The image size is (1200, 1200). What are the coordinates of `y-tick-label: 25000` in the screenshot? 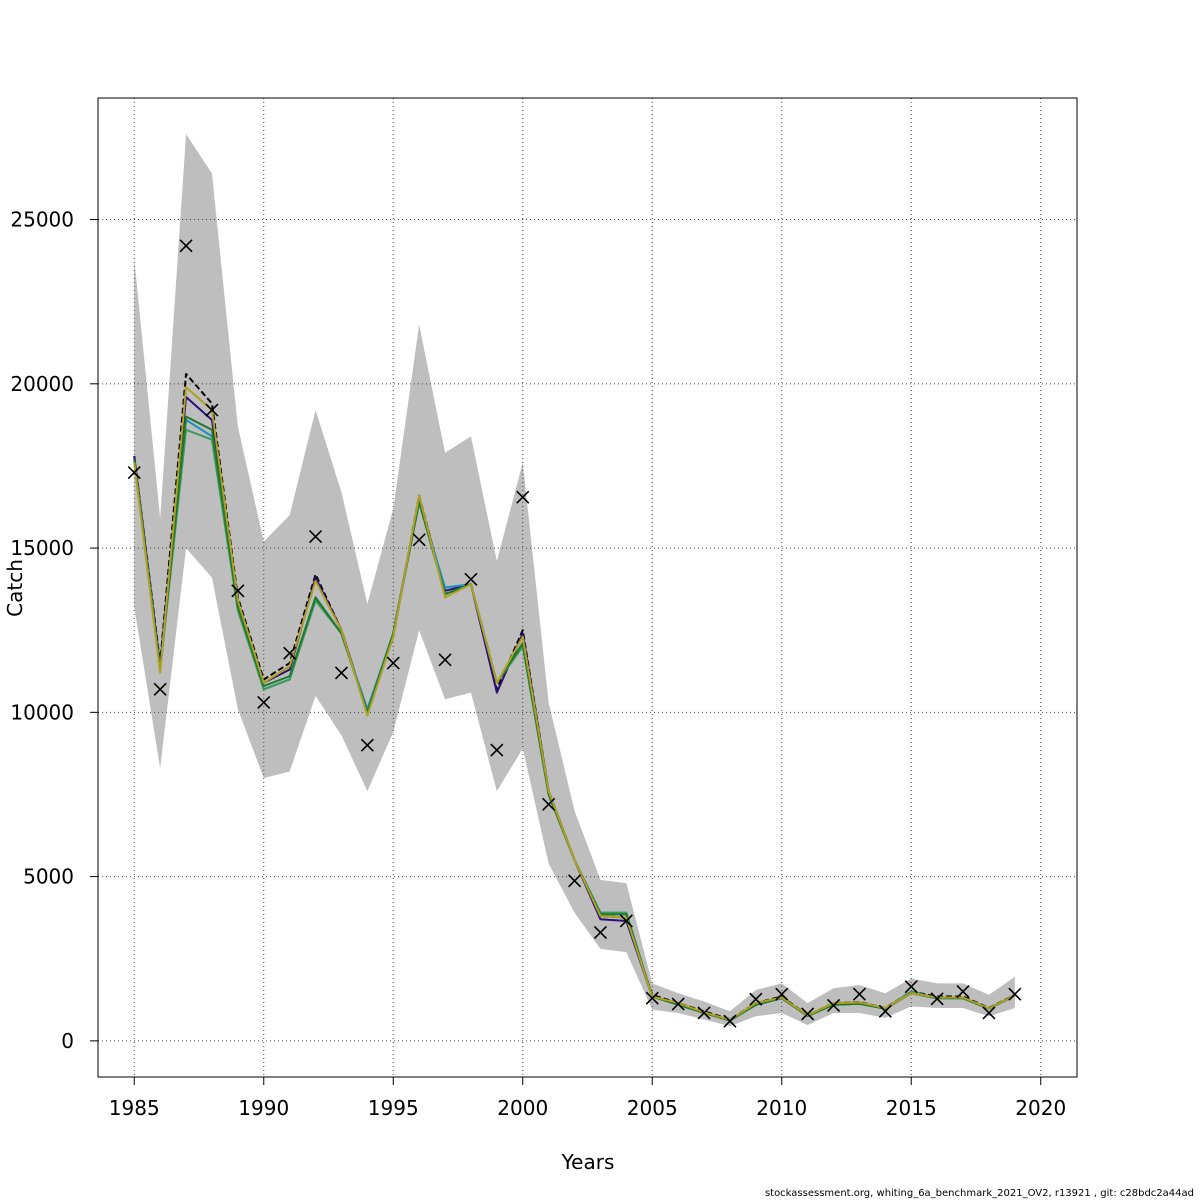 It's located at (42, 220).